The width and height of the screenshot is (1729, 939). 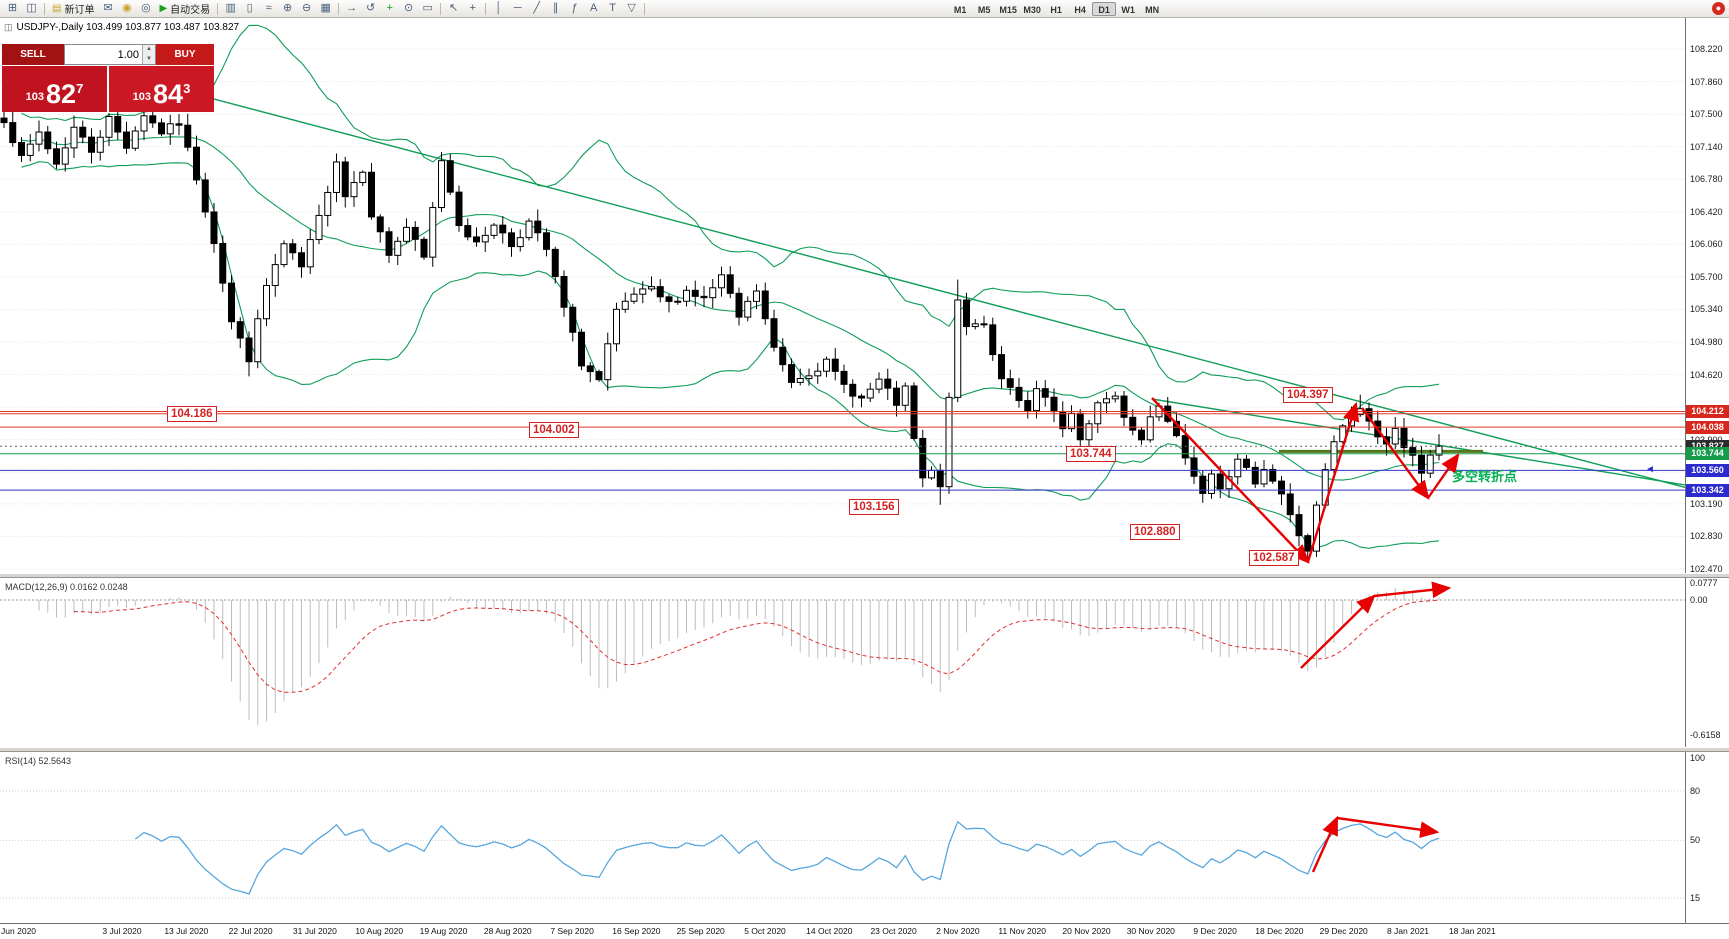 What do you see at coordinates (1008, 9) in the screenshot?
I see `timeframe-M15: M15` at bounding box center [1008, 9].